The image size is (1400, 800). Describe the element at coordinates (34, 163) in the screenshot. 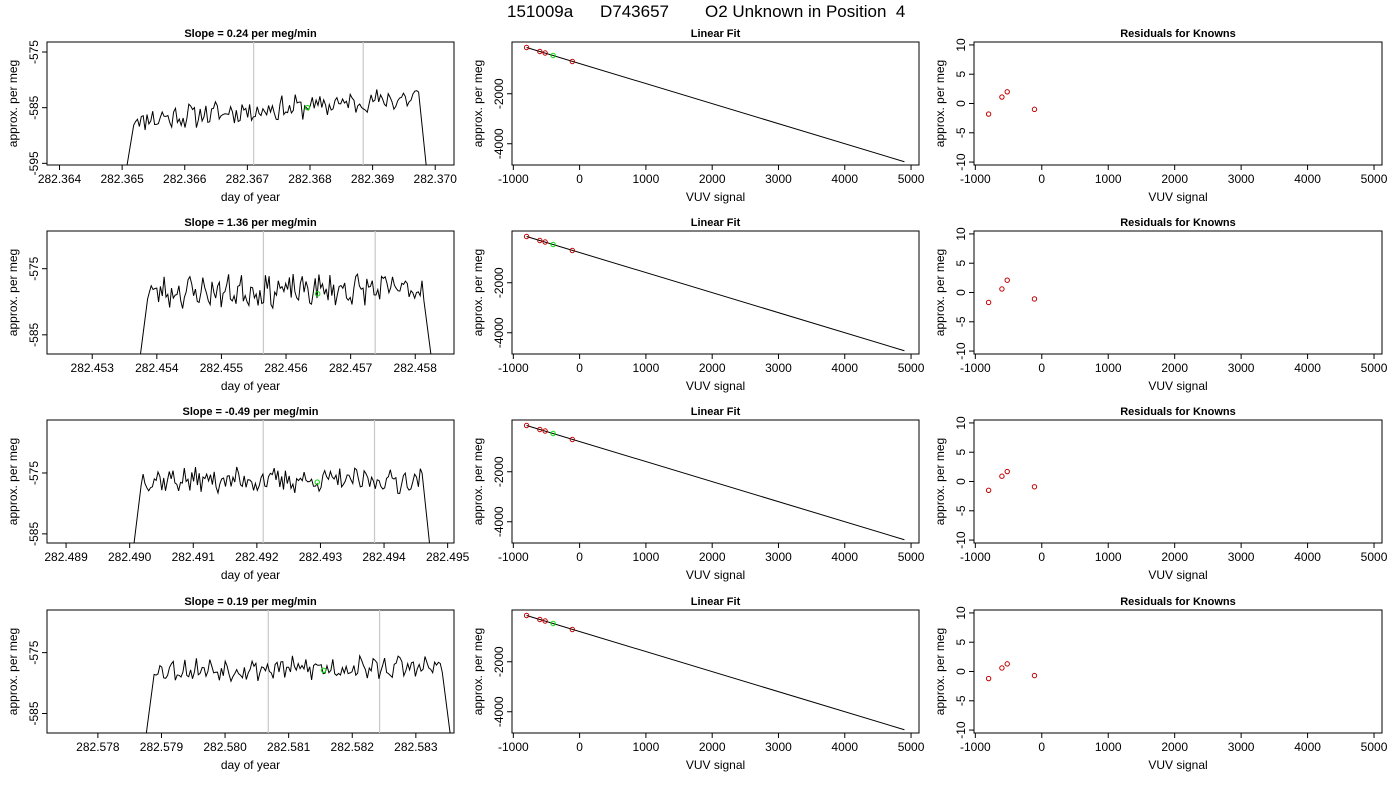

I see `y-tick-label: -595` at that location.